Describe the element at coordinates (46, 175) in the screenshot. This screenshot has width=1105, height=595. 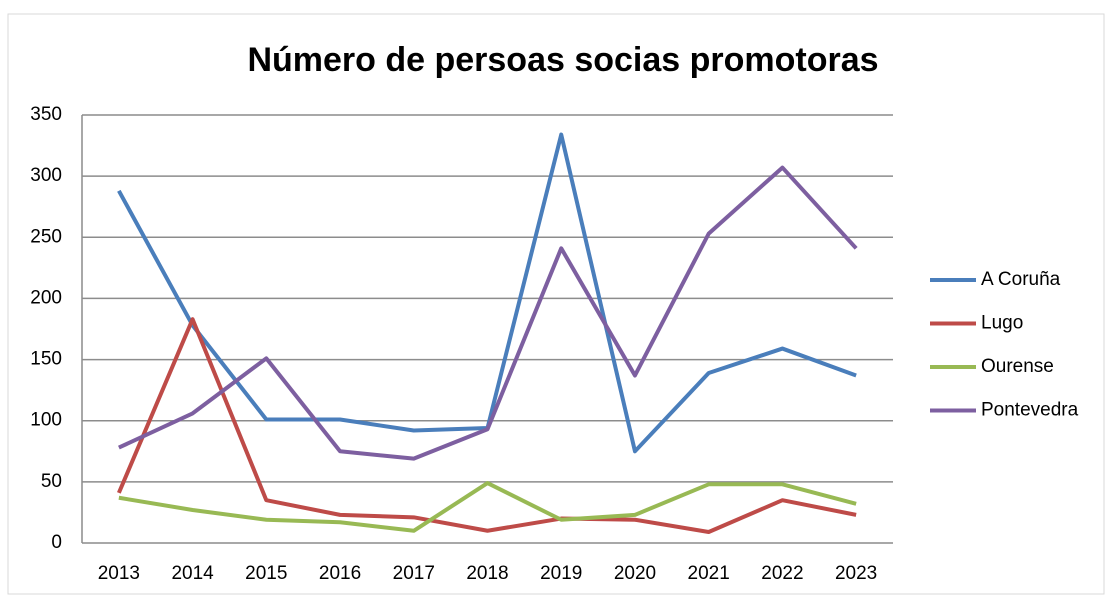
I see `y-tick-label: 300` at that location.